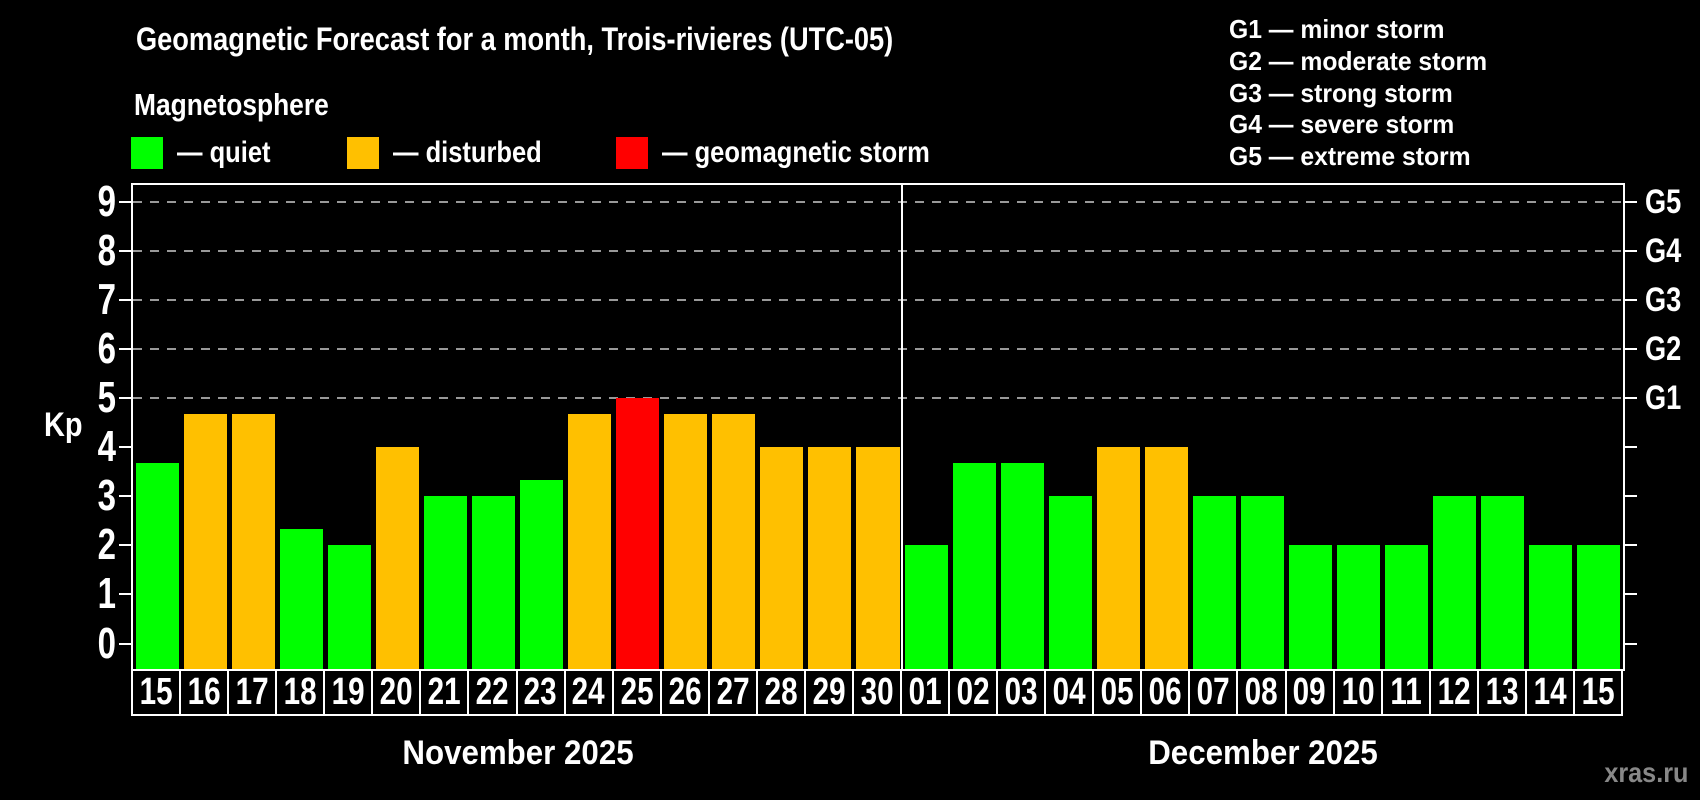  What do you see at coordinates (796, 153) in the screenshot?
I see `legend-item-storm: — geomagnetic storm` at bounding box center [796, 153].